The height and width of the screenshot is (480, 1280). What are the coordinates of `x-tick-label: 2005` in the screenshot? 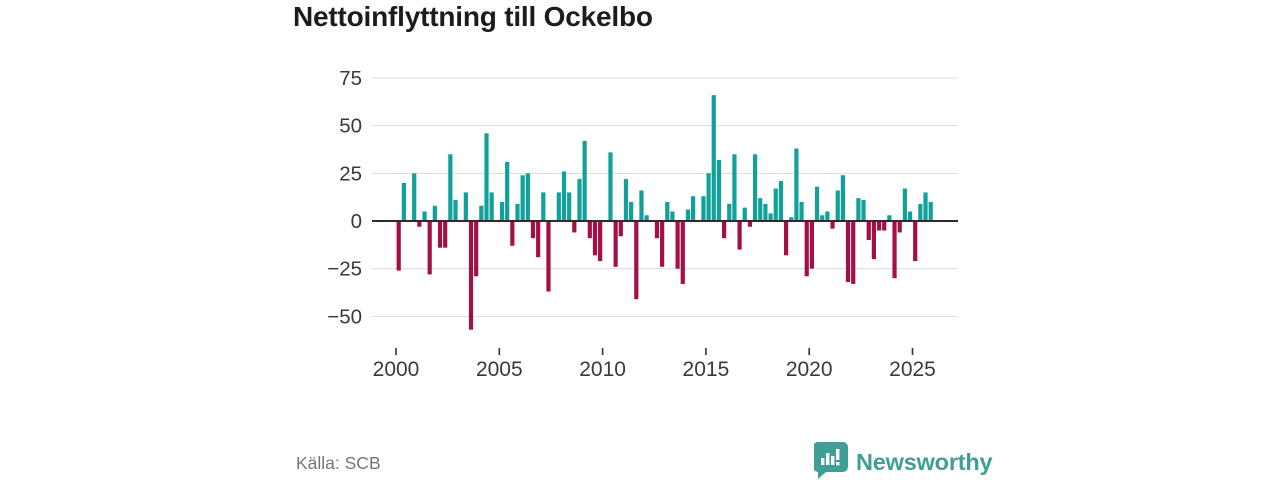 It's located at (499, 369).